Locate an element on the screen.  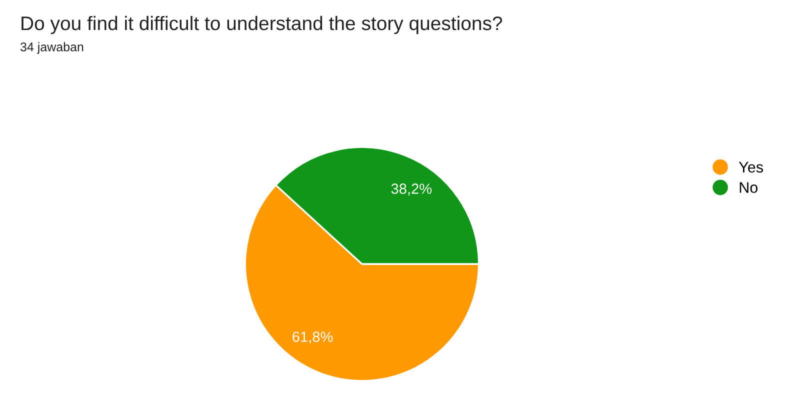
chart-title: Do you find it difficult to understand the story questions? is located at coordinates (262, 25).